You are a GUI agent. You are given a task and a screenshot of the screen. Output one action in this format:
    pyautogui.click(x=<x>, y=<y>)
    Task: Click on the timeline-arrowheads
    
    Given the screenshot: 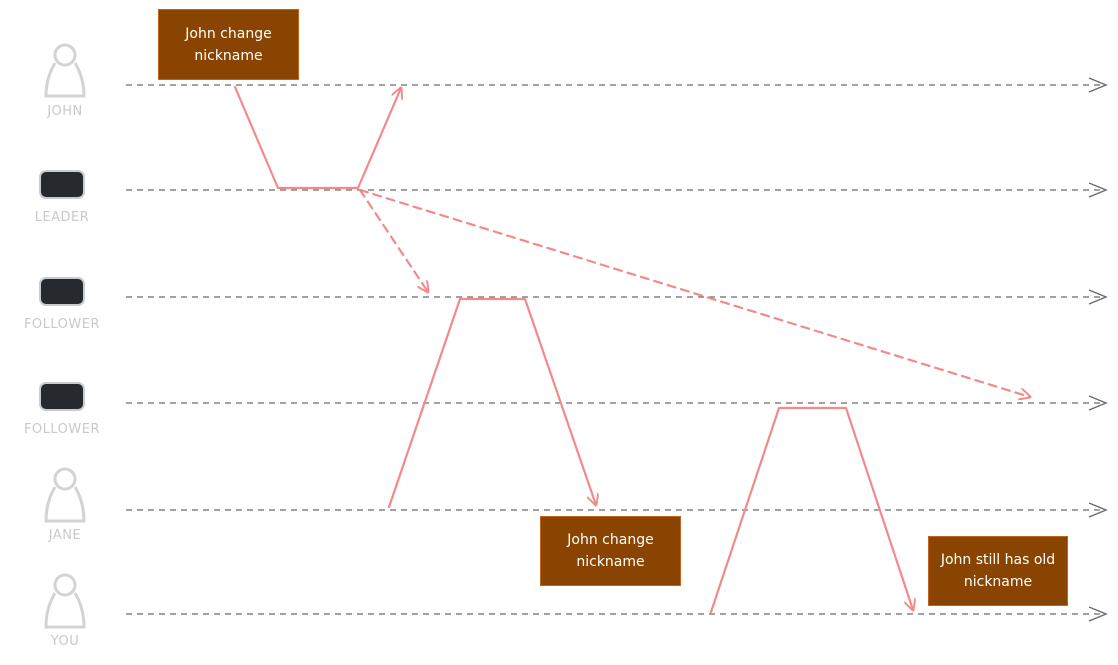 What is the action you would take?
    pyautogui.click(x=1098, y=349)
    